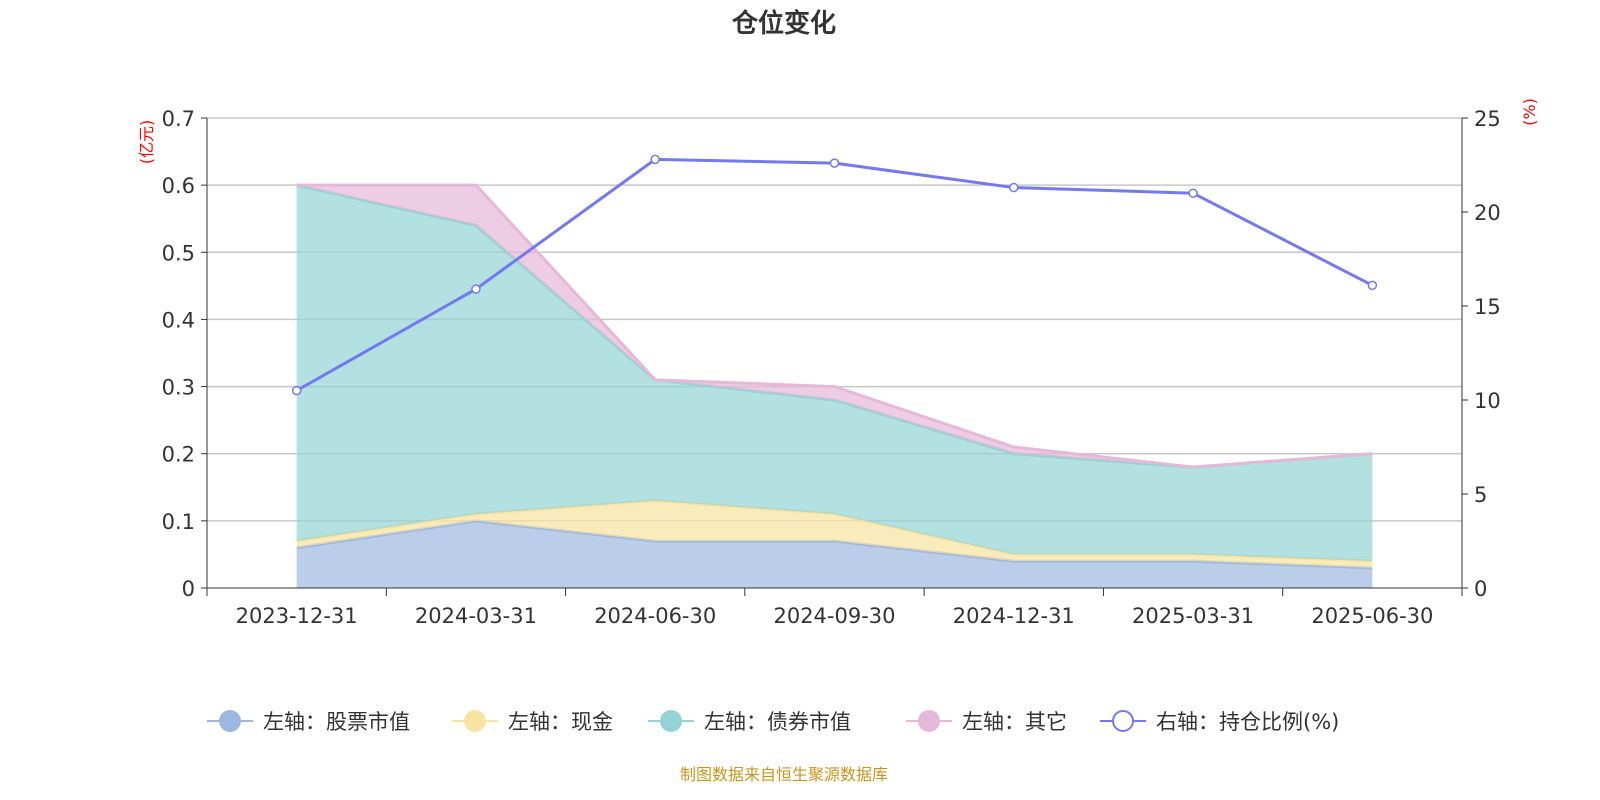 The width and height of the screenshot is (1600, 800). What do you see at coordinates (188, 589) in the screenshot?
I see `left-tick-label: 0` at bounding box center [188, 589].